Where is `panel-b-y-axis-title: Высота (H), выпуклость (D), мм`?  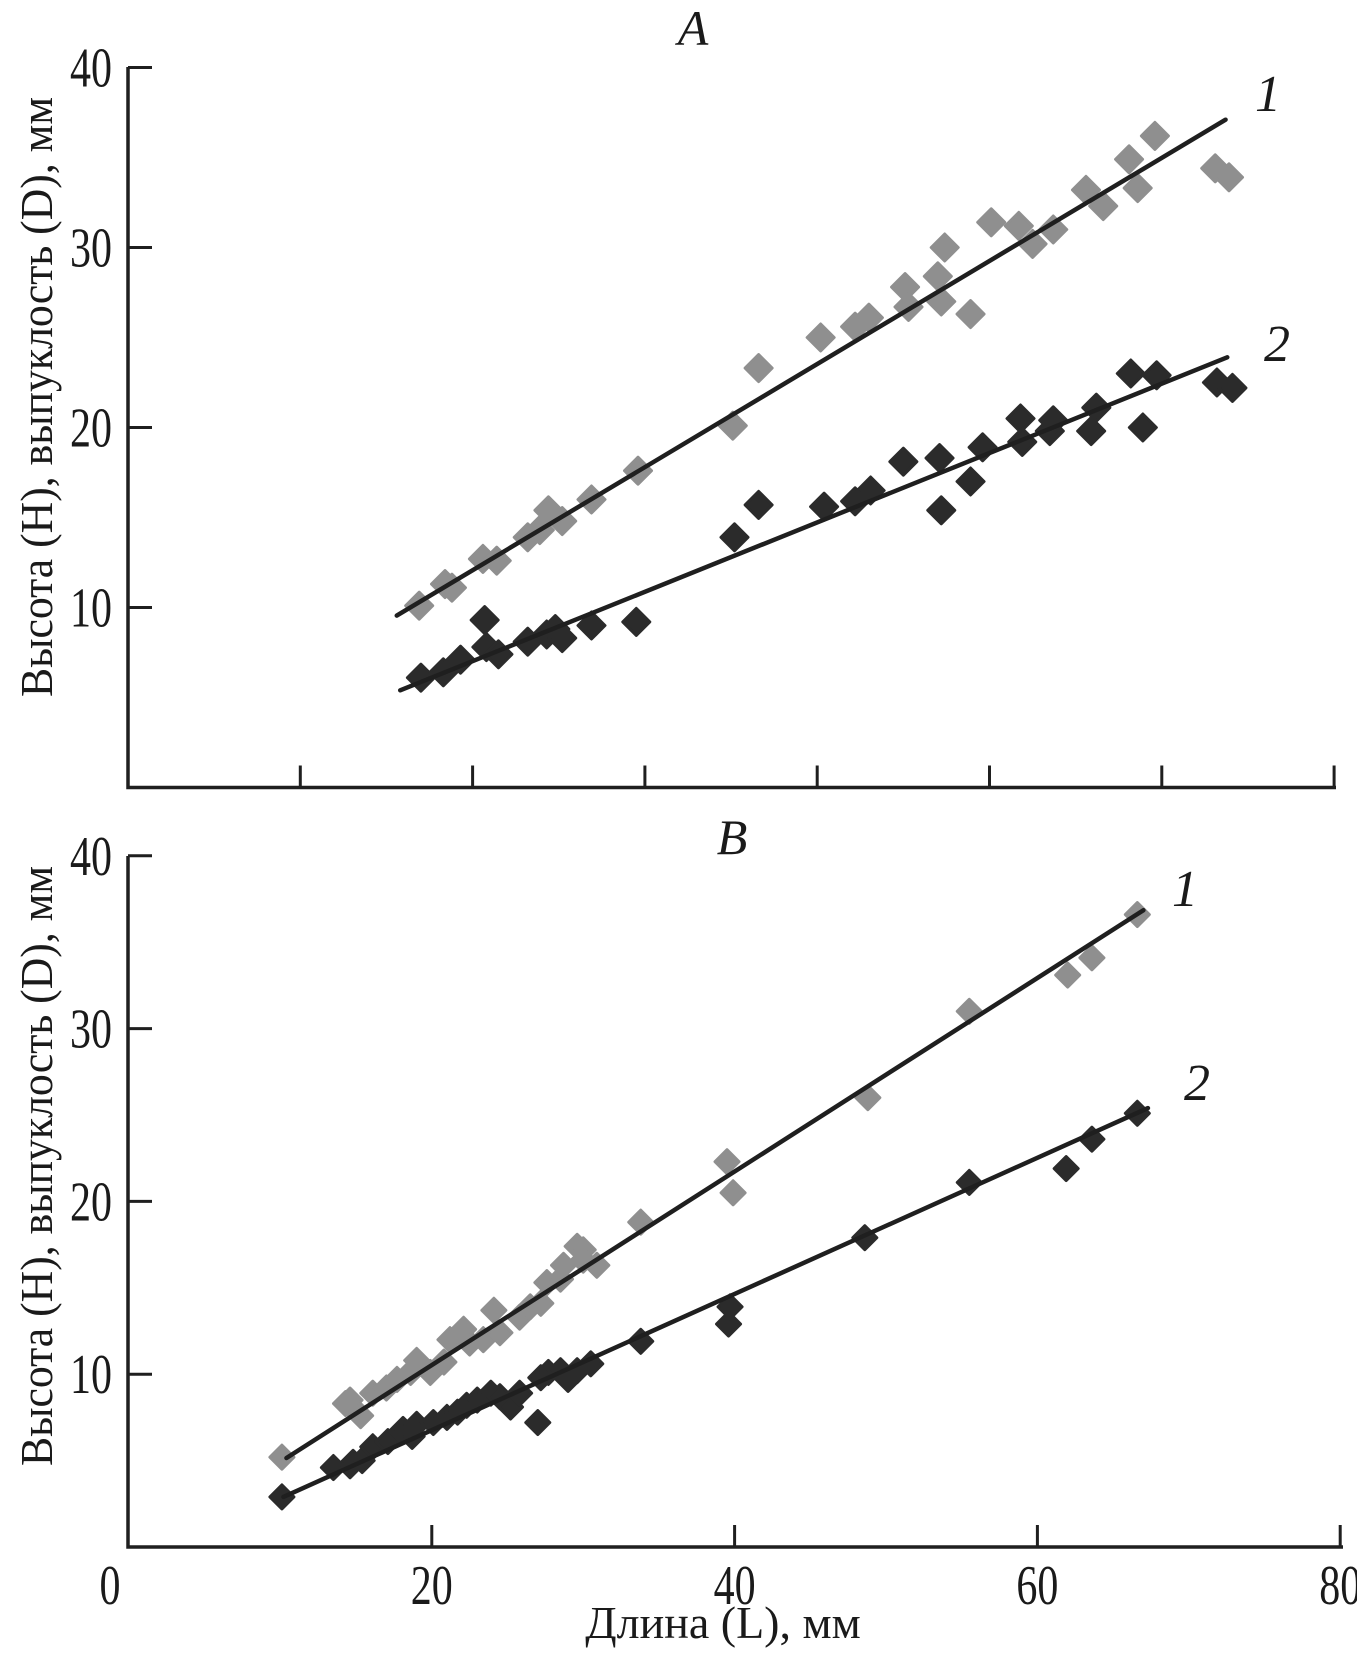
panel-b-y-axis-title: Высота (H), выпуклость (D), мм is located at coordinates (36, 1166).